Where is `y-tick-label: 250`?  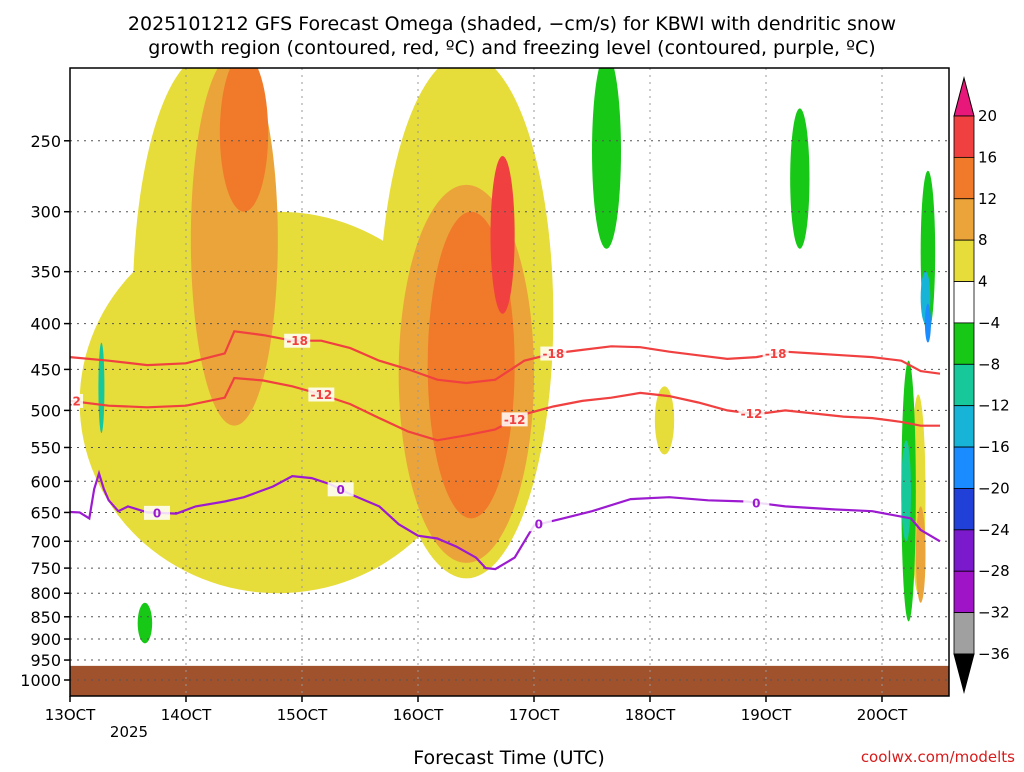
y-tick-label: 250 is located at coordinates (45, 141).